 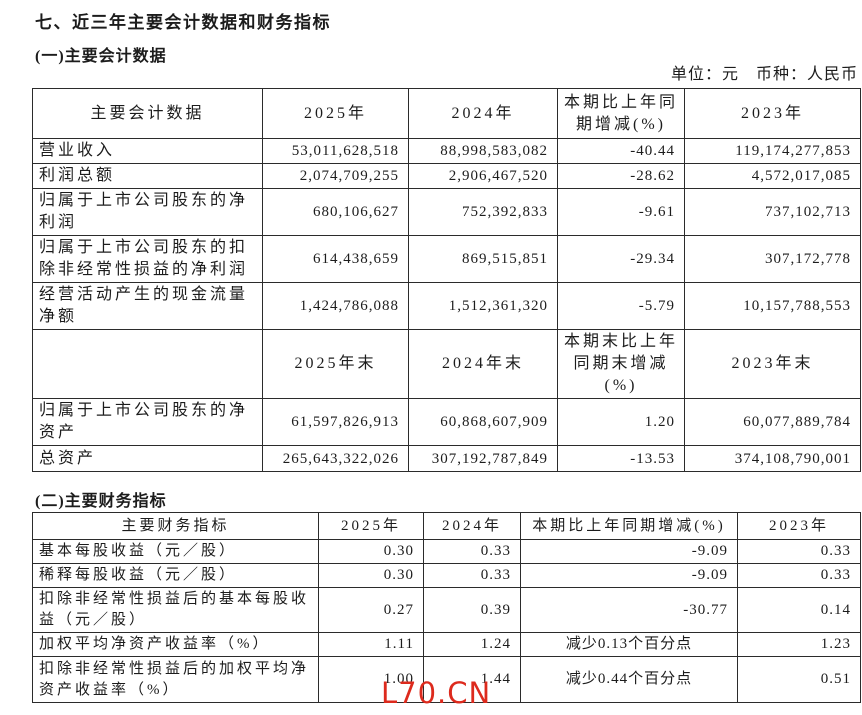 What do you see at coordinates (175, 526) in the screenshot?
I see `column-header: 主要财务指标` at bounding box center [175, 526].